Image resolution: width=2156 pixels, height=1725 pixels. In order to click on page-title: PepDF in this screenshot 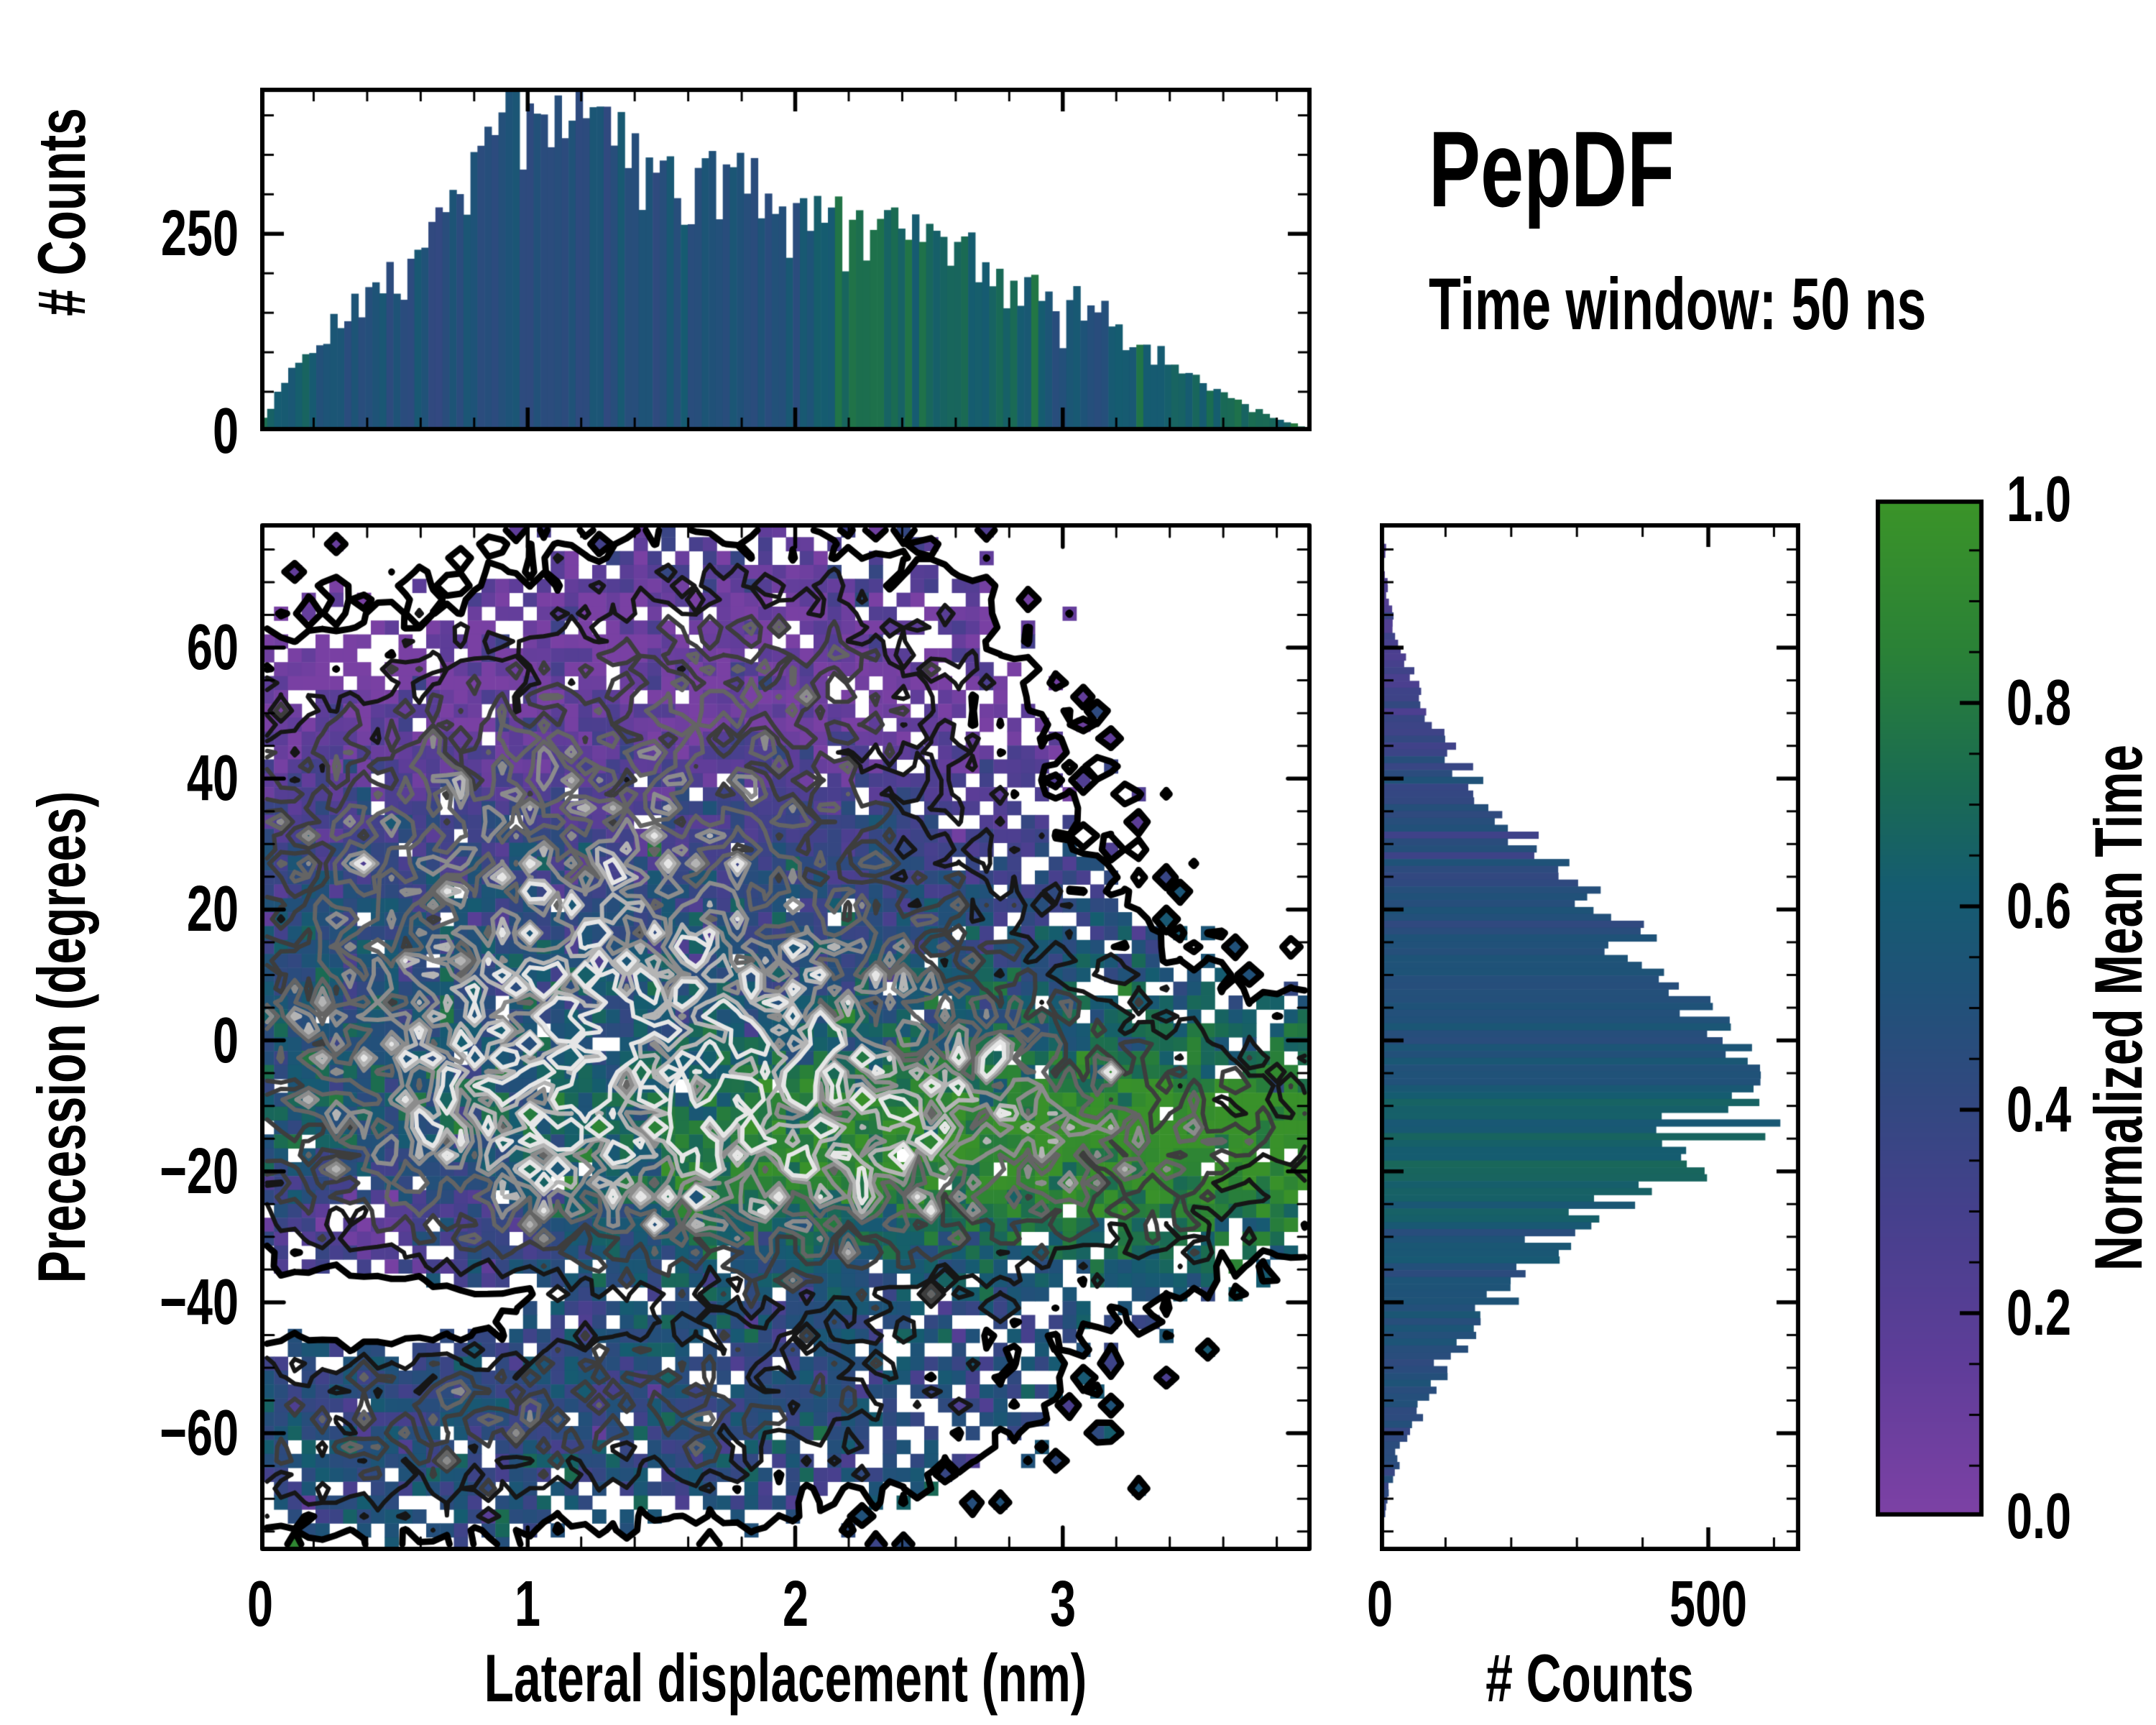, I will do `click(1552, 169)`.